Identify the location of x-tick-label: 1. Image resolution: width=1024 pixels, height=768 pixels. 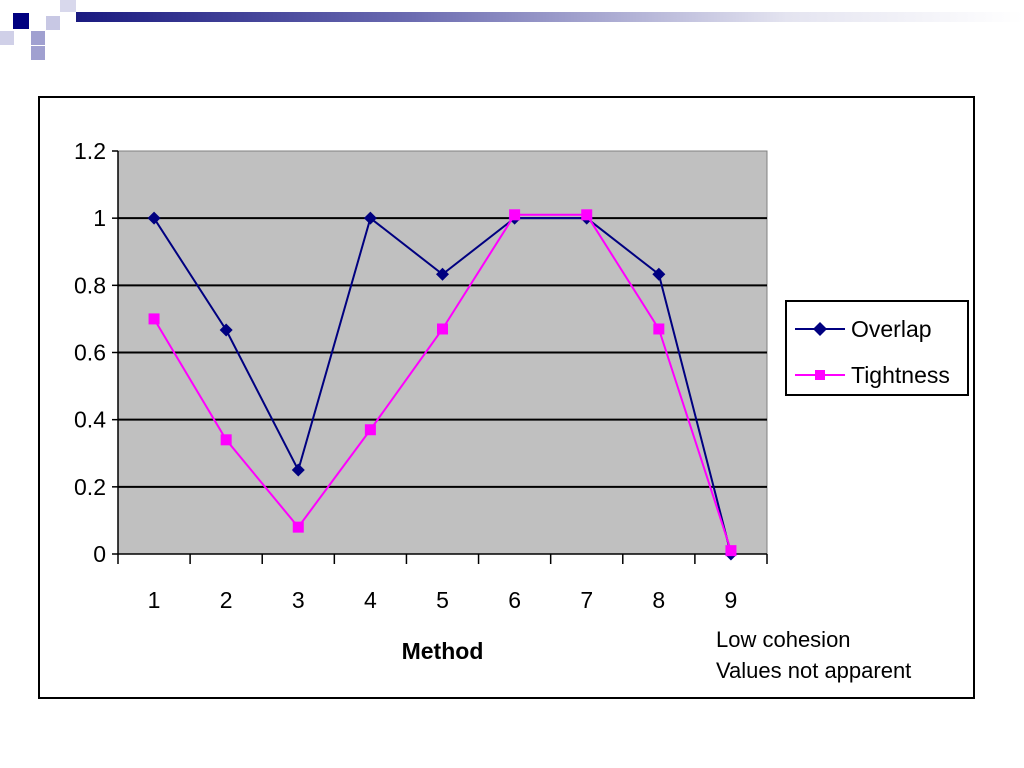
(154, 600).